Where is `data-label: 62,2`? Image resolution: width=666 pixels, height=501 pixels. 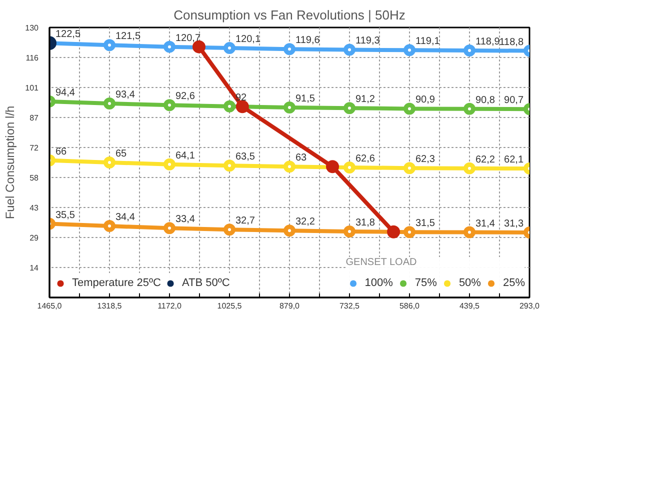
data-label: 62,2 is located at coordinates (486, 160).